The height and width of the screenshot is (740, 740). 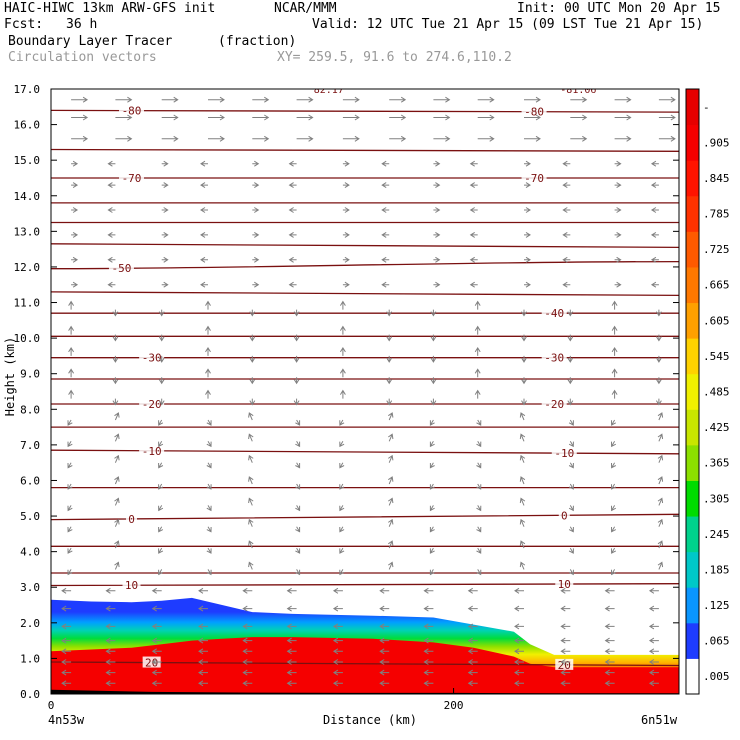 What do you see at coordinates (27, 125) in the screenshot?
I see `y-tick-label: 16.0` at bounding box center [27, 125].